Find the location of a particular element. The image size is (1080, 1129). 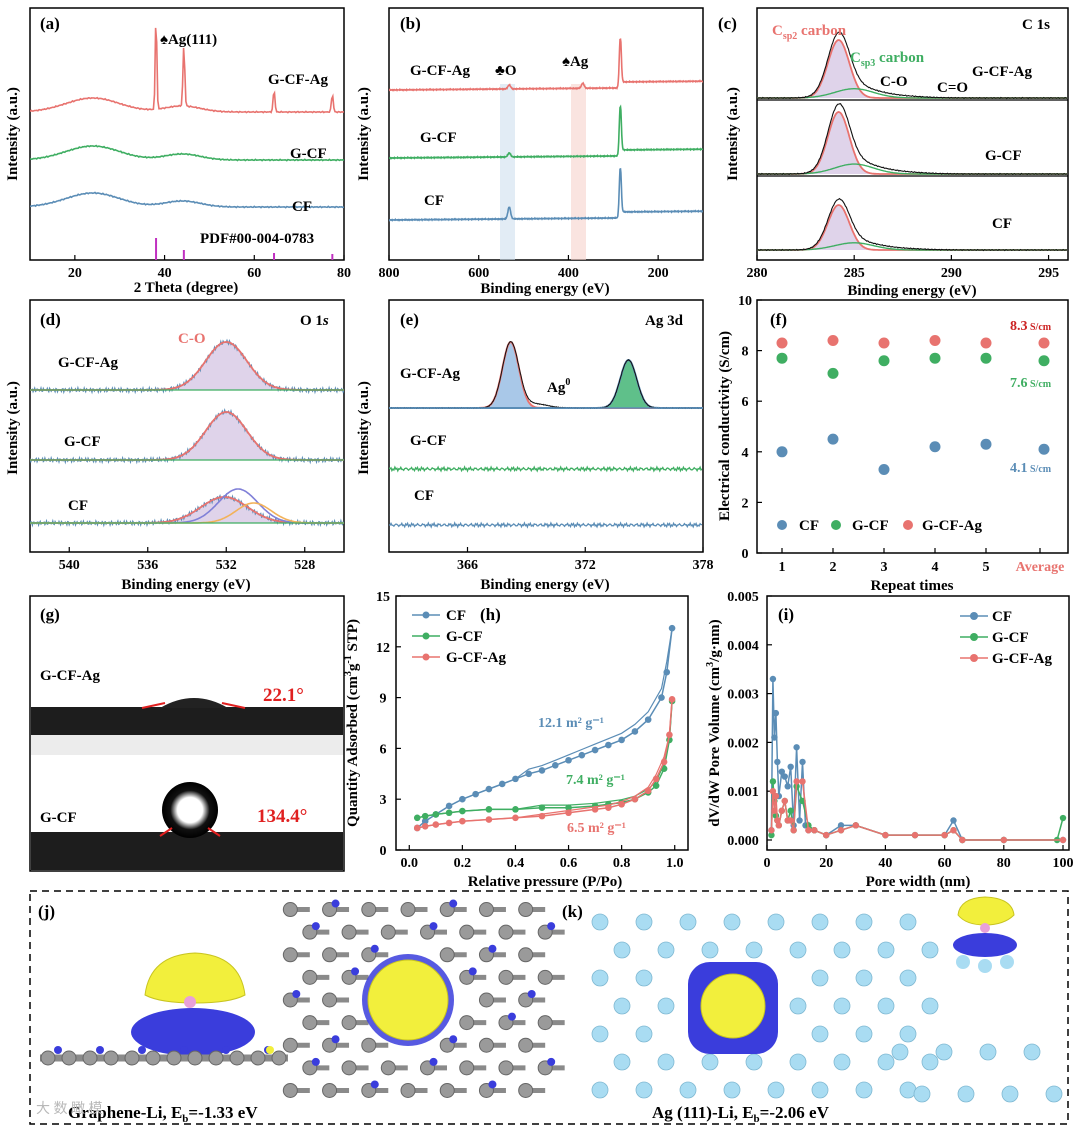

f-legend-g-cf-ag: G-CF-Ag is located at coordinates (952, 526).